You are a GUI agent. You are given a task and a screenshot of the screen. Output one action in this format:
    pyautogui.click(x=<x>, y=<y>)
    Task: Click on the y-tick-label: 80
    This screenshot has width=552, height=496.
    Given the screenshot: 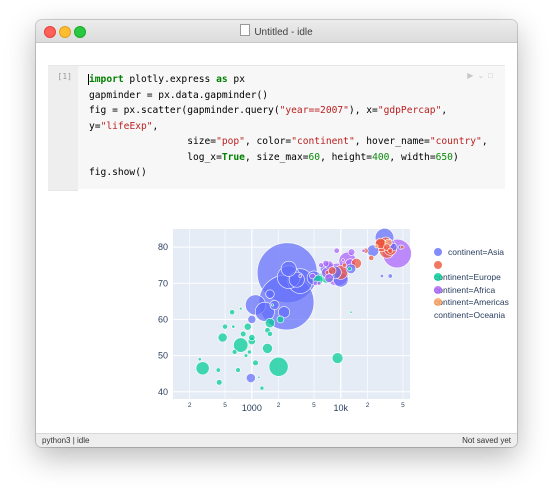 What is the action you would take?
    pyautogui.click(x=163, y=247)
    